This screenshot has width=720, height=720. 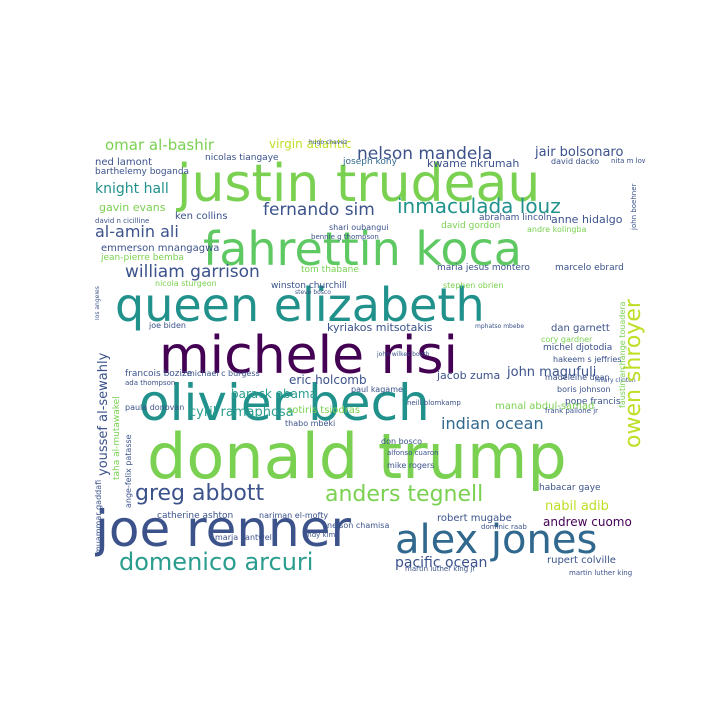 What do you see at coordinates (160, 146) in the screenshot?
I see `word: omar al-bashir` at bounding box center [160, 146].